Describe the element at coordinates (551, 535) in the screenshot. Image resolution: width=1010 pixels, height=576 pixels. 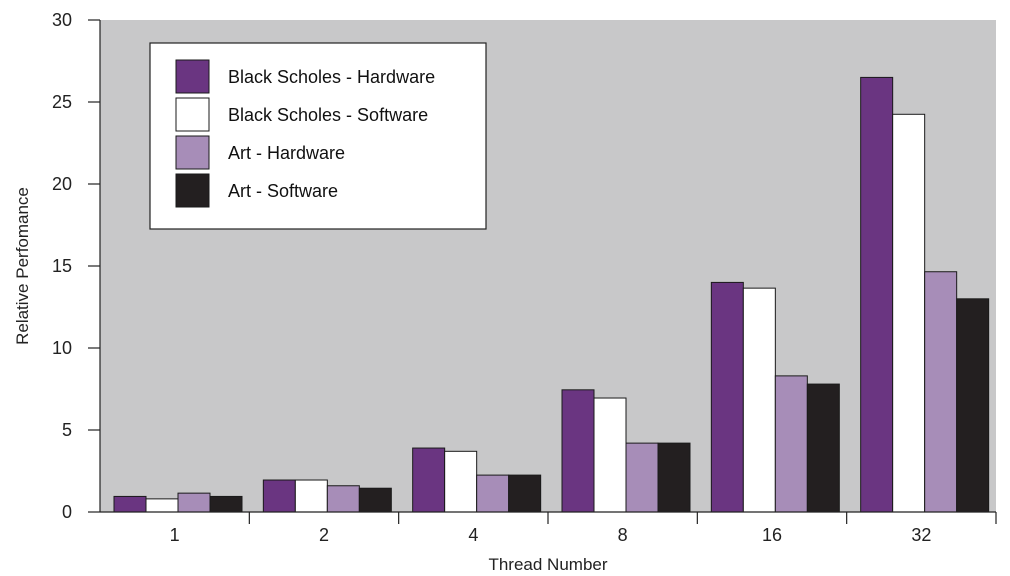
I see `x-tick-labels: 1 2 4 8 16 32` at that location.